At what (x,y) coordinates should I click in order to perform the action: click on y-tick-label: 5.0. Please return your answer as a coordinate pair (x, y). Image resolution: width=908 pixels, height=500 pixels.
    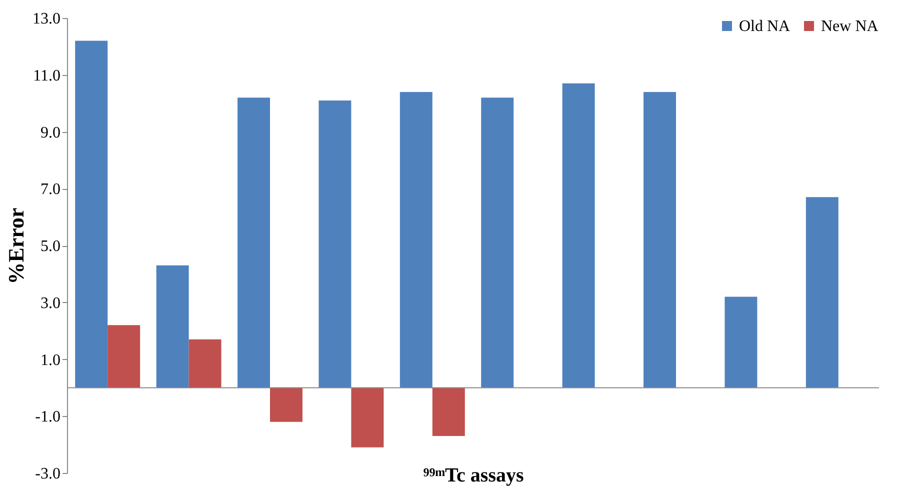
    Looking at the image, I should click on (50, 246).